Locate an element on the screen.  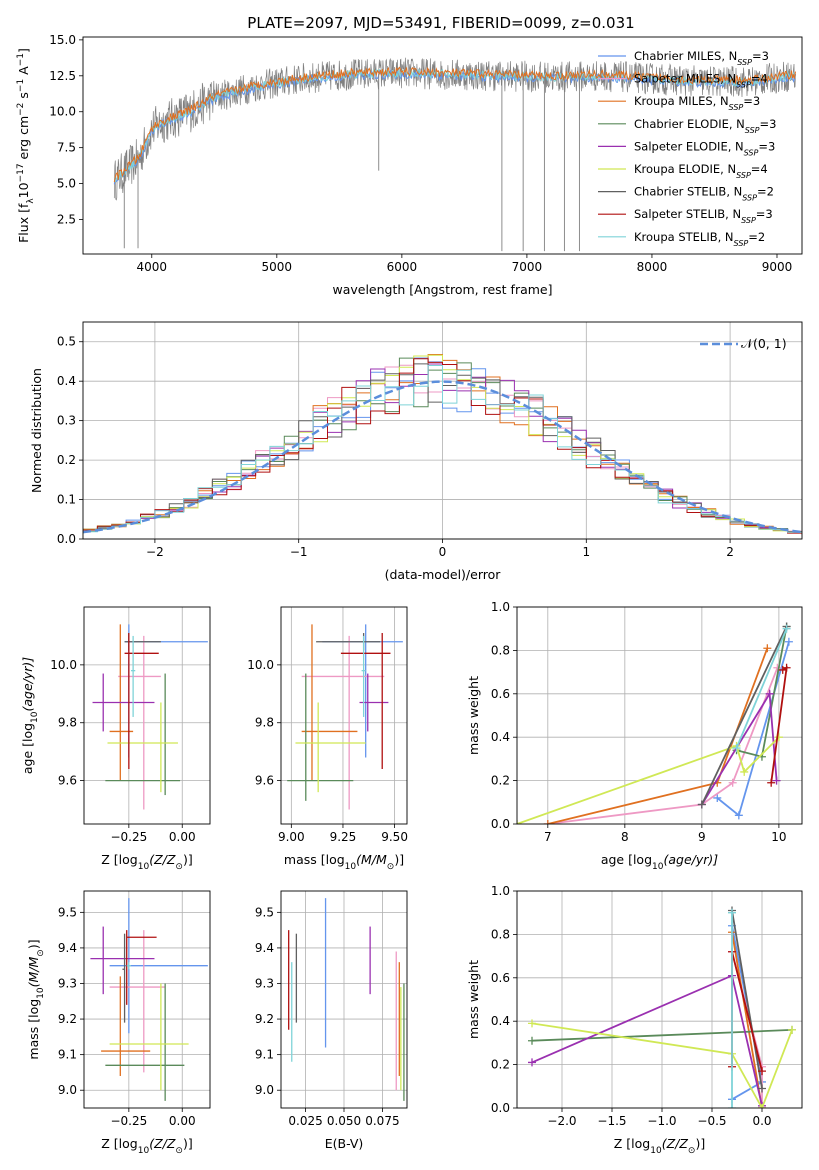
x-tick-label: 5000 is located at coordinates (277, 267).